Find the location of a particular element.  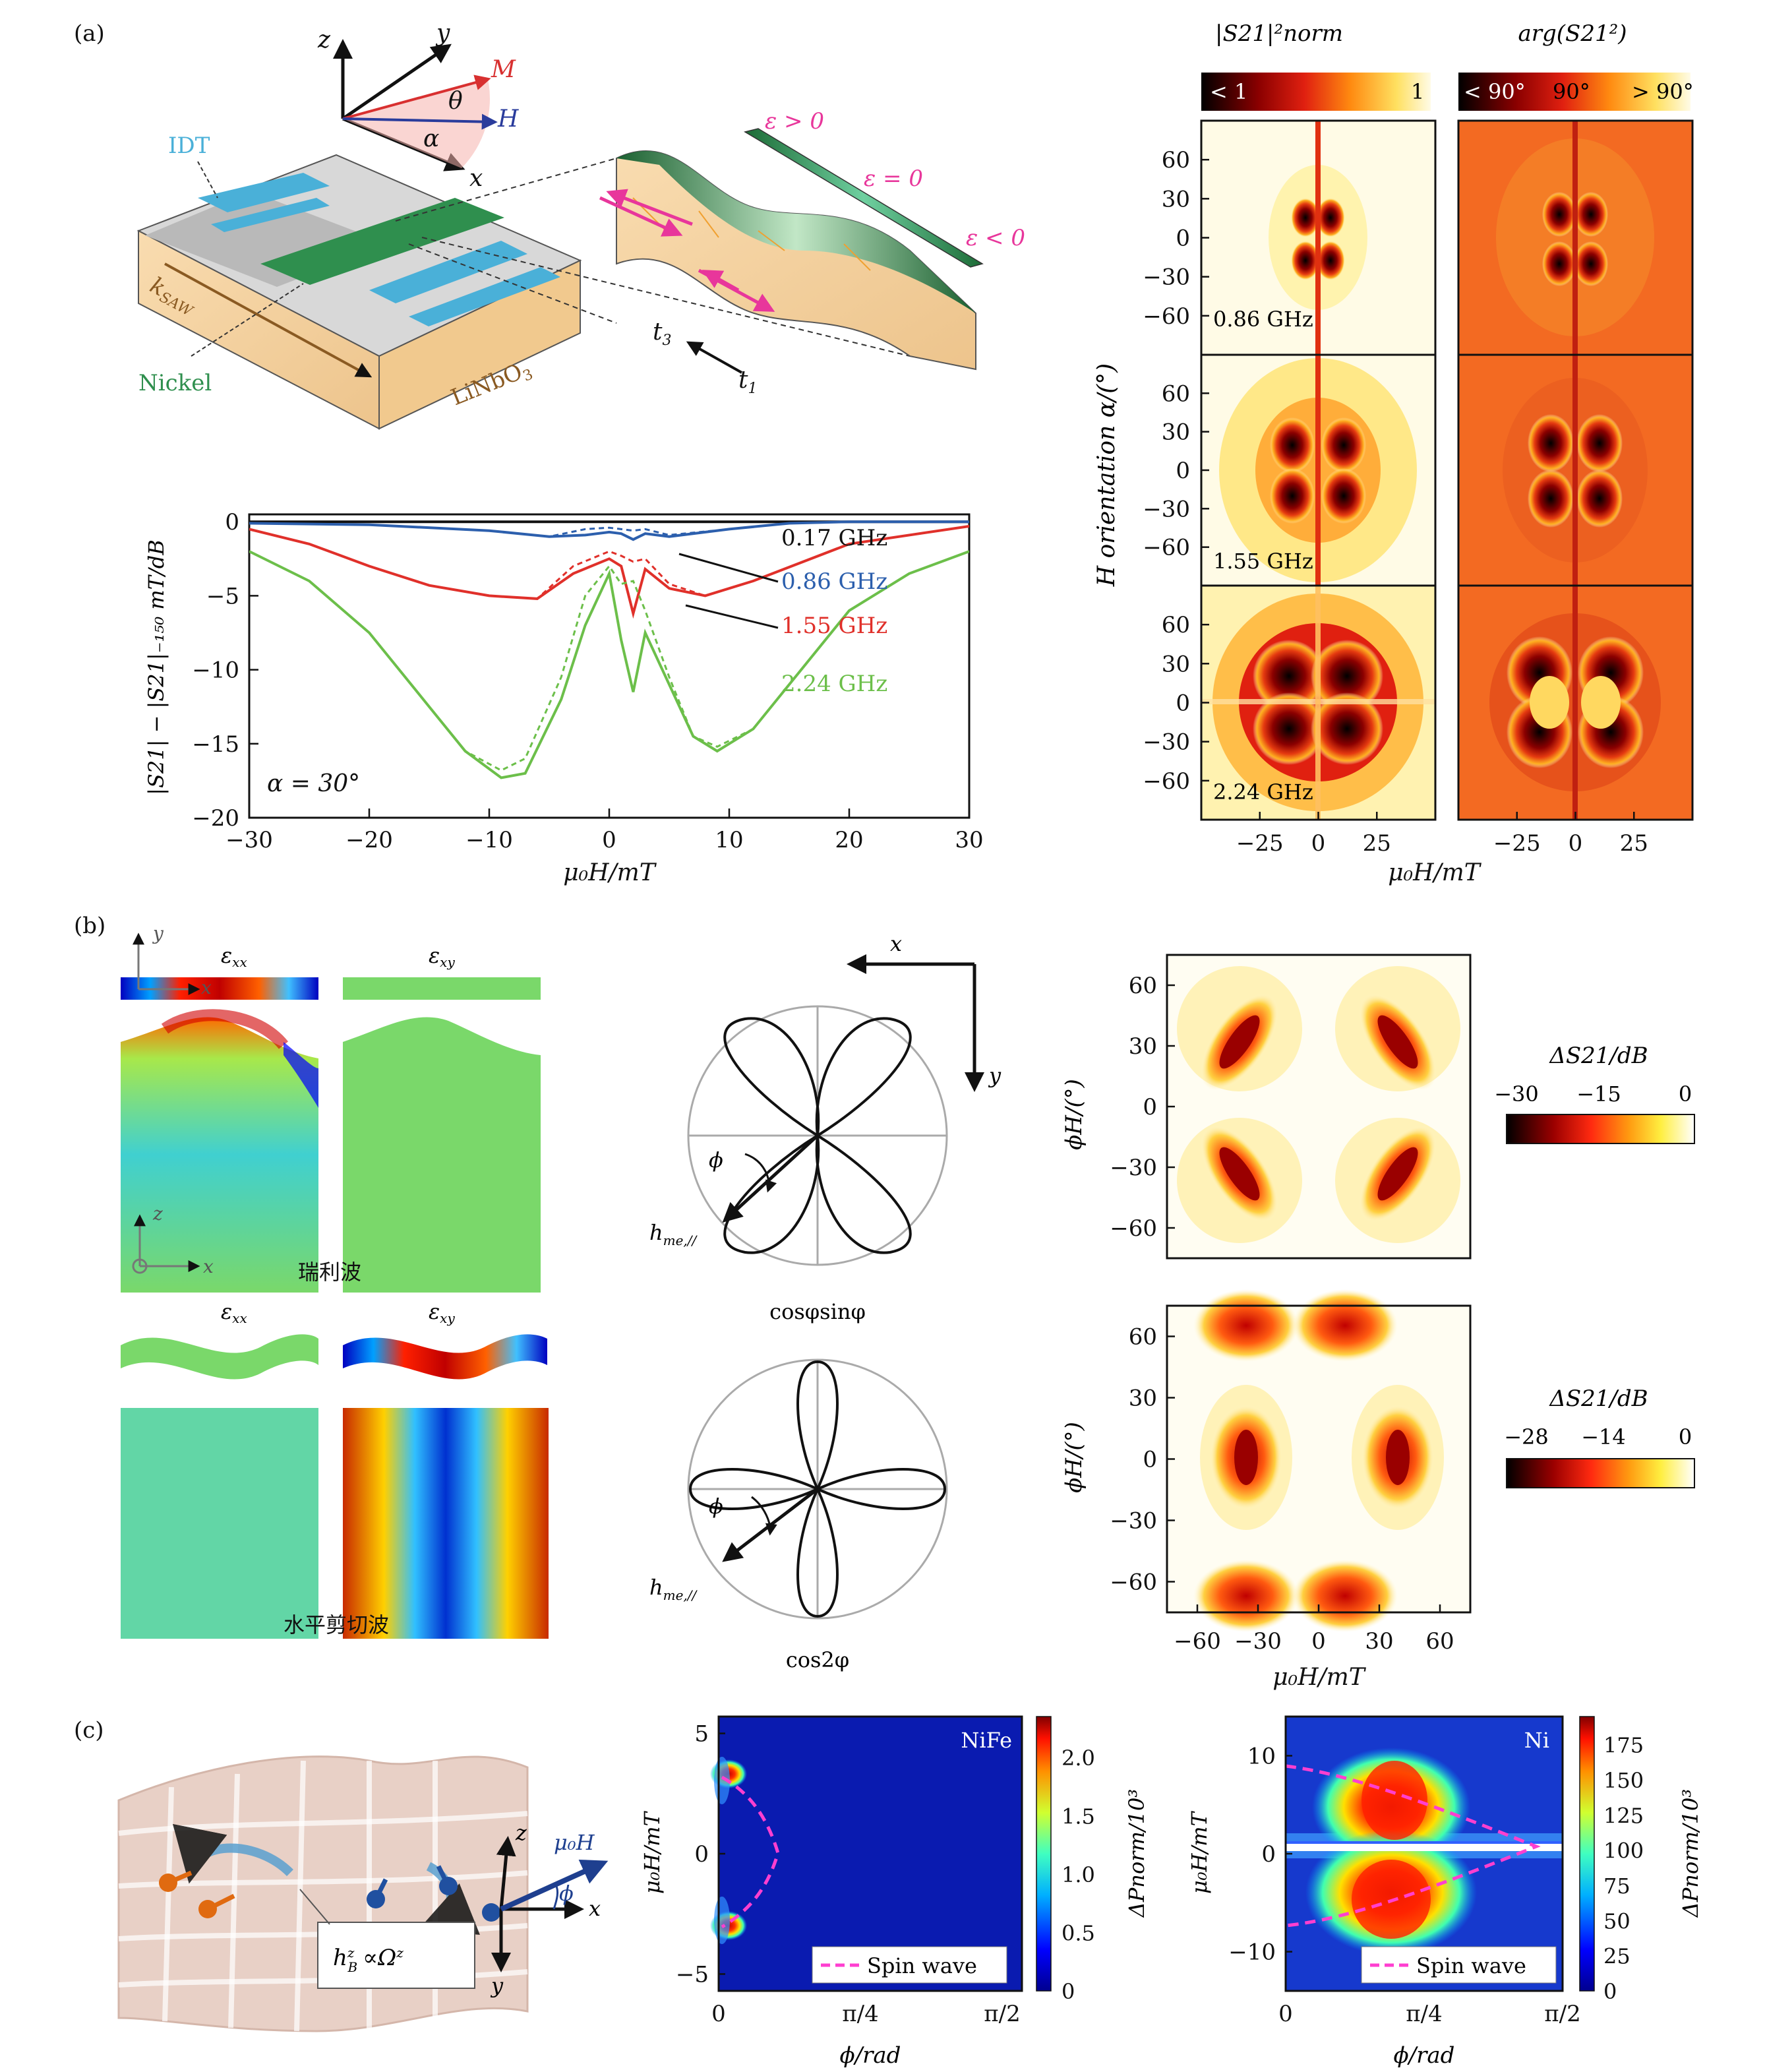

label-eps-zero: ε = 0 is located at coordinates (893, 179).